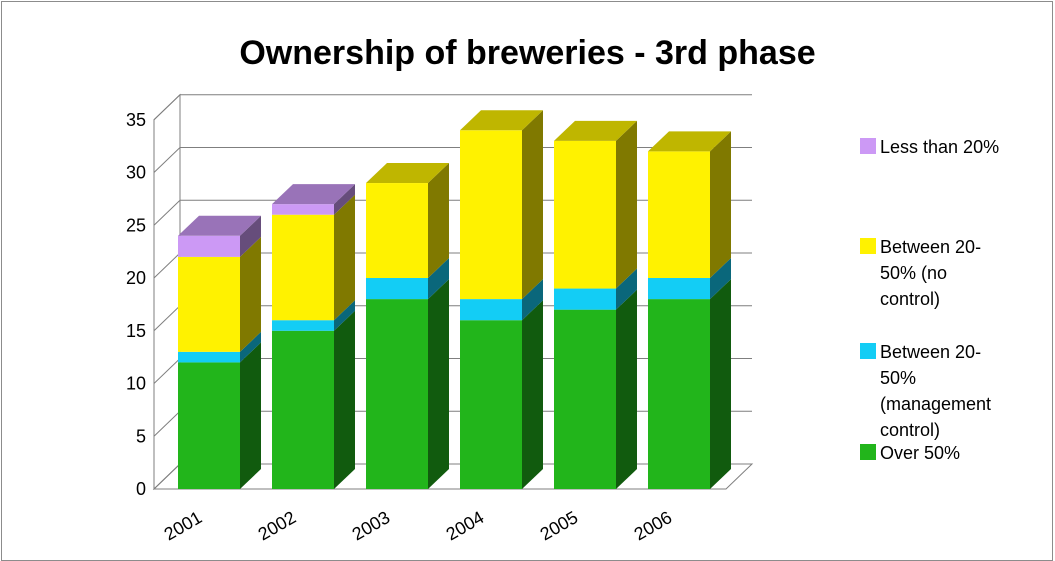  What do you see at coordinates (136, 173) in the screenshot?
I see `y-tick-label: 30` at bounding box center [136, 173].